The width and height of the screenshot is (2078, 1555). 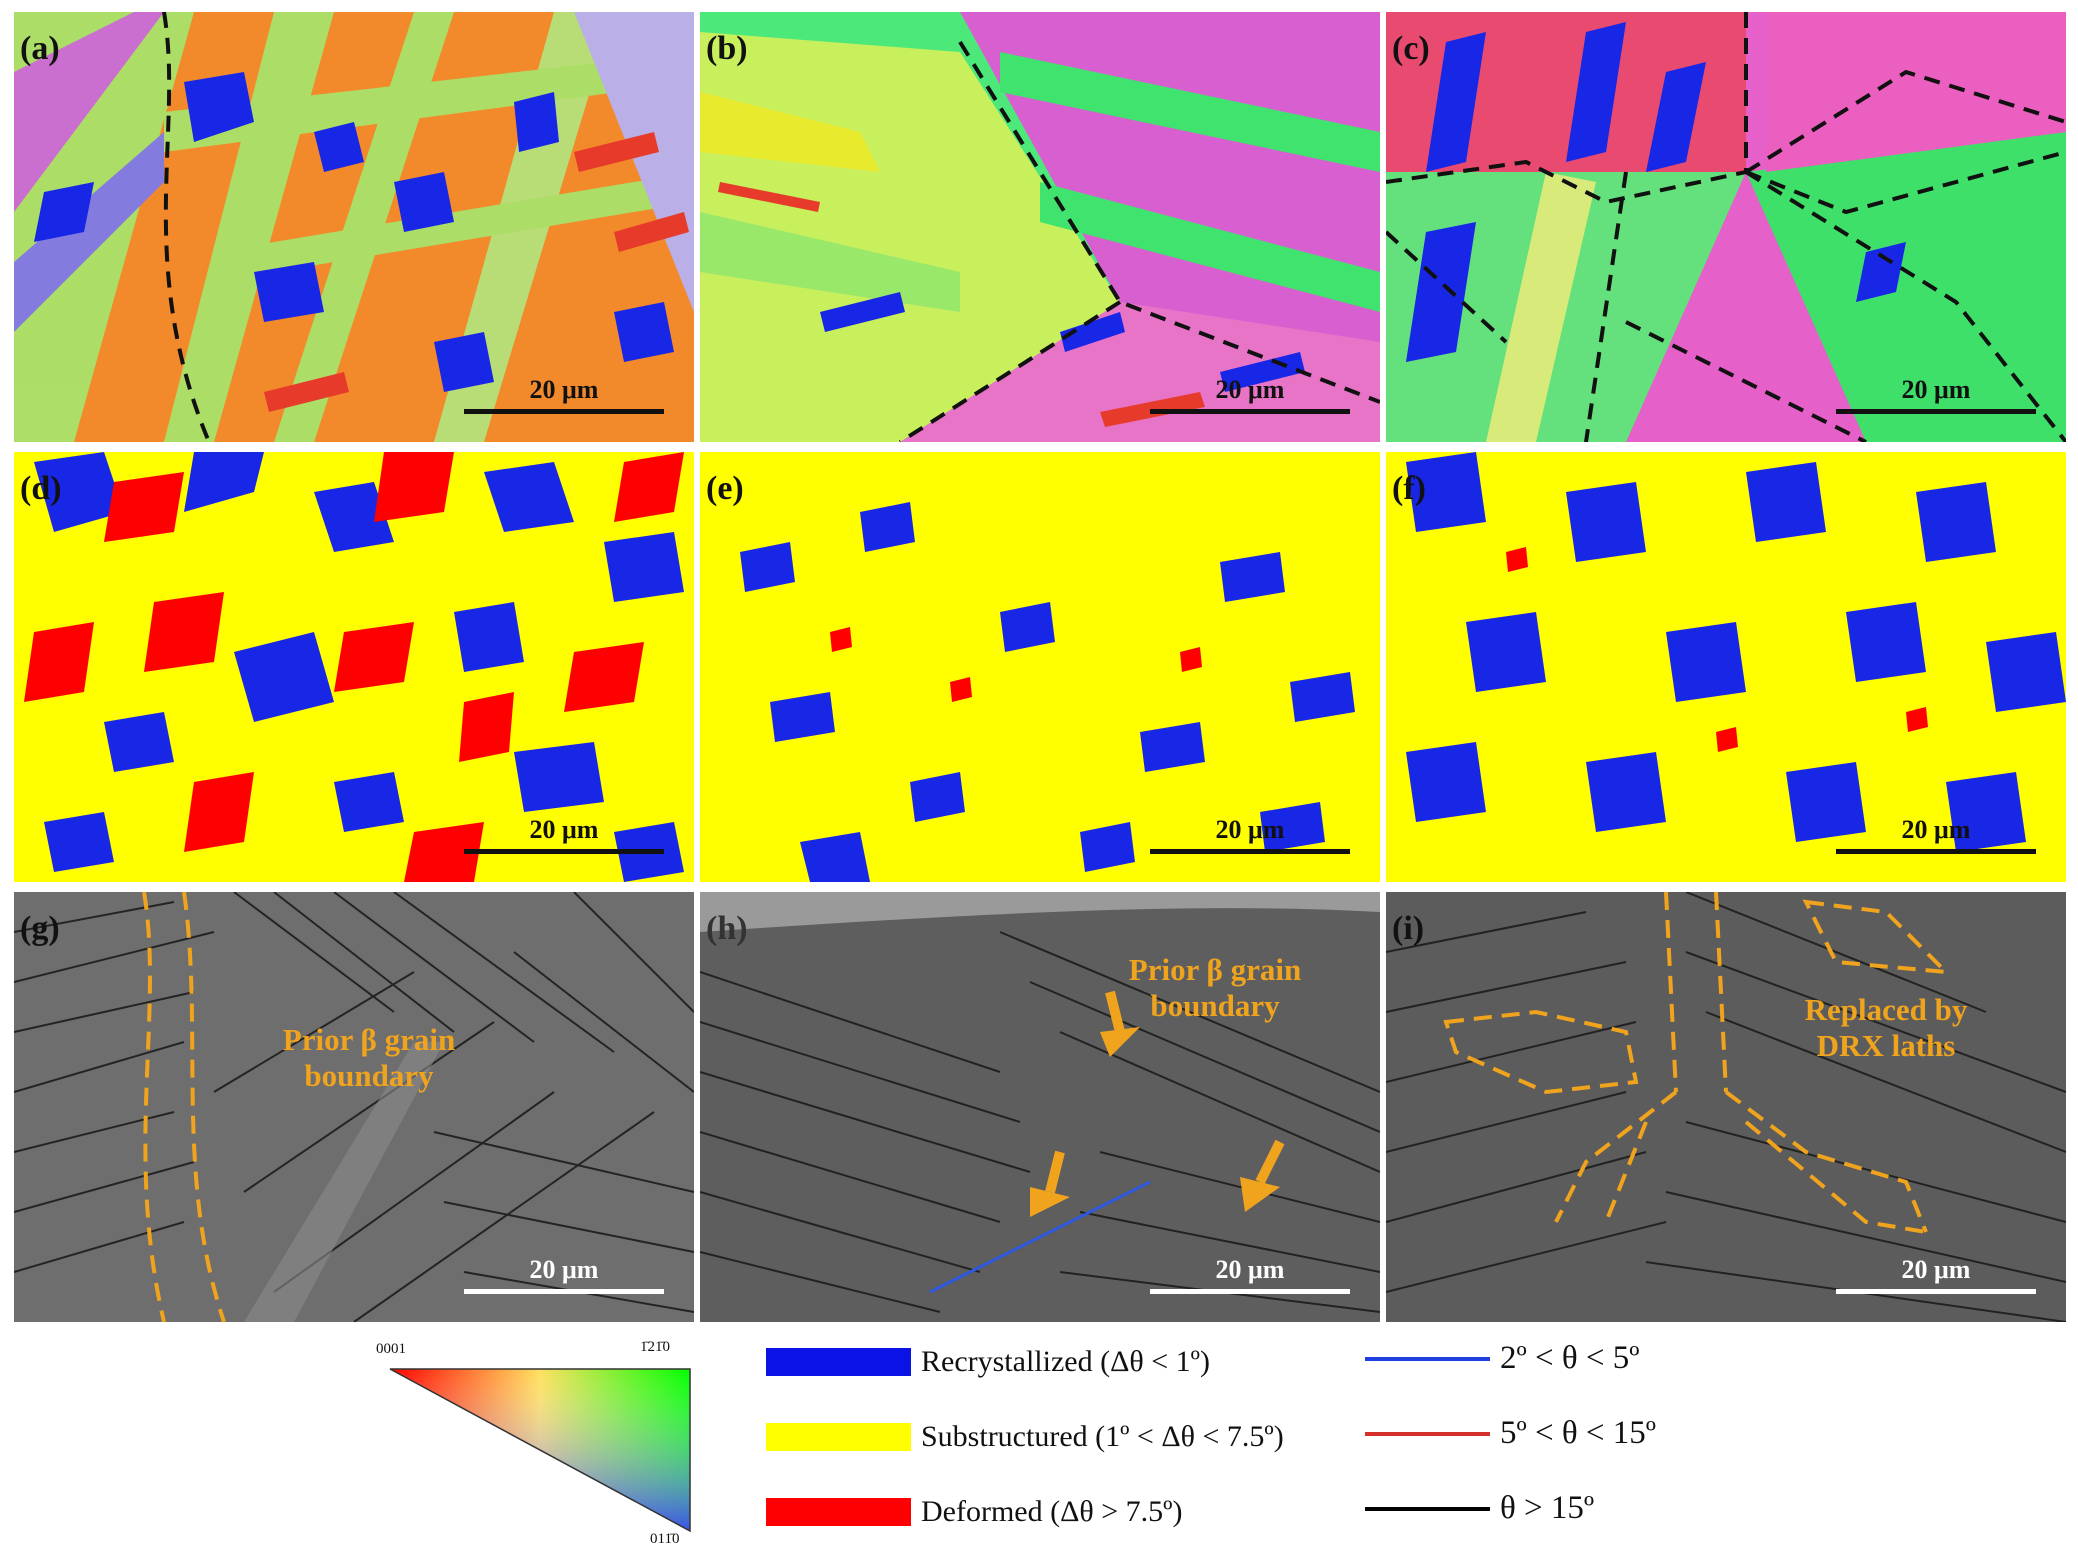 I want to click on panel-g: (g) Prior β grain boundary 20 μm, so click(x=354, y=1107).